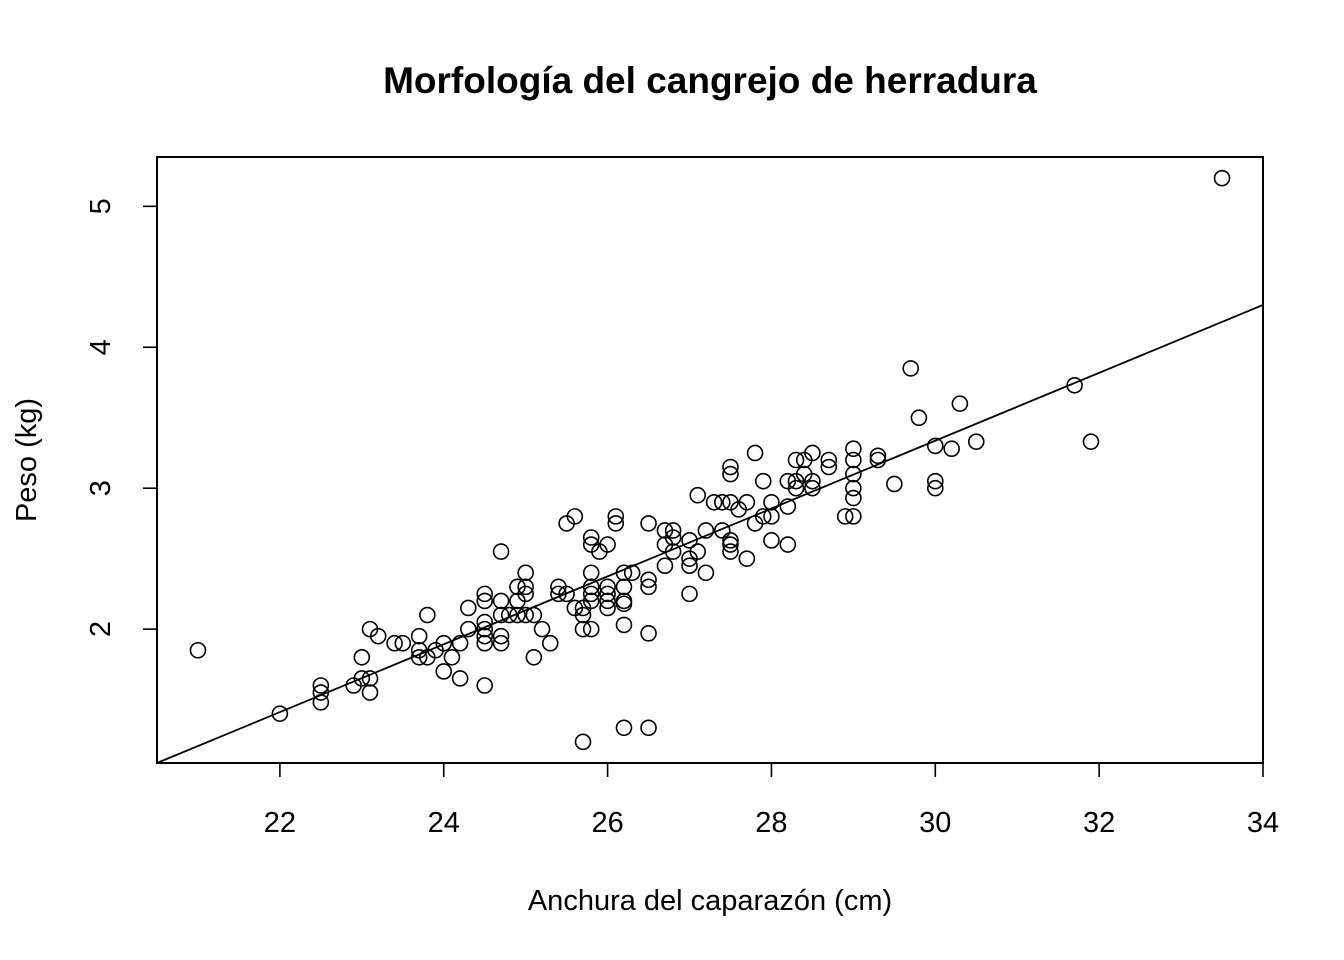  Describe the element at coordinates (1263, 823) in the screenshot. I see `x-tick-label: 34` at that location.